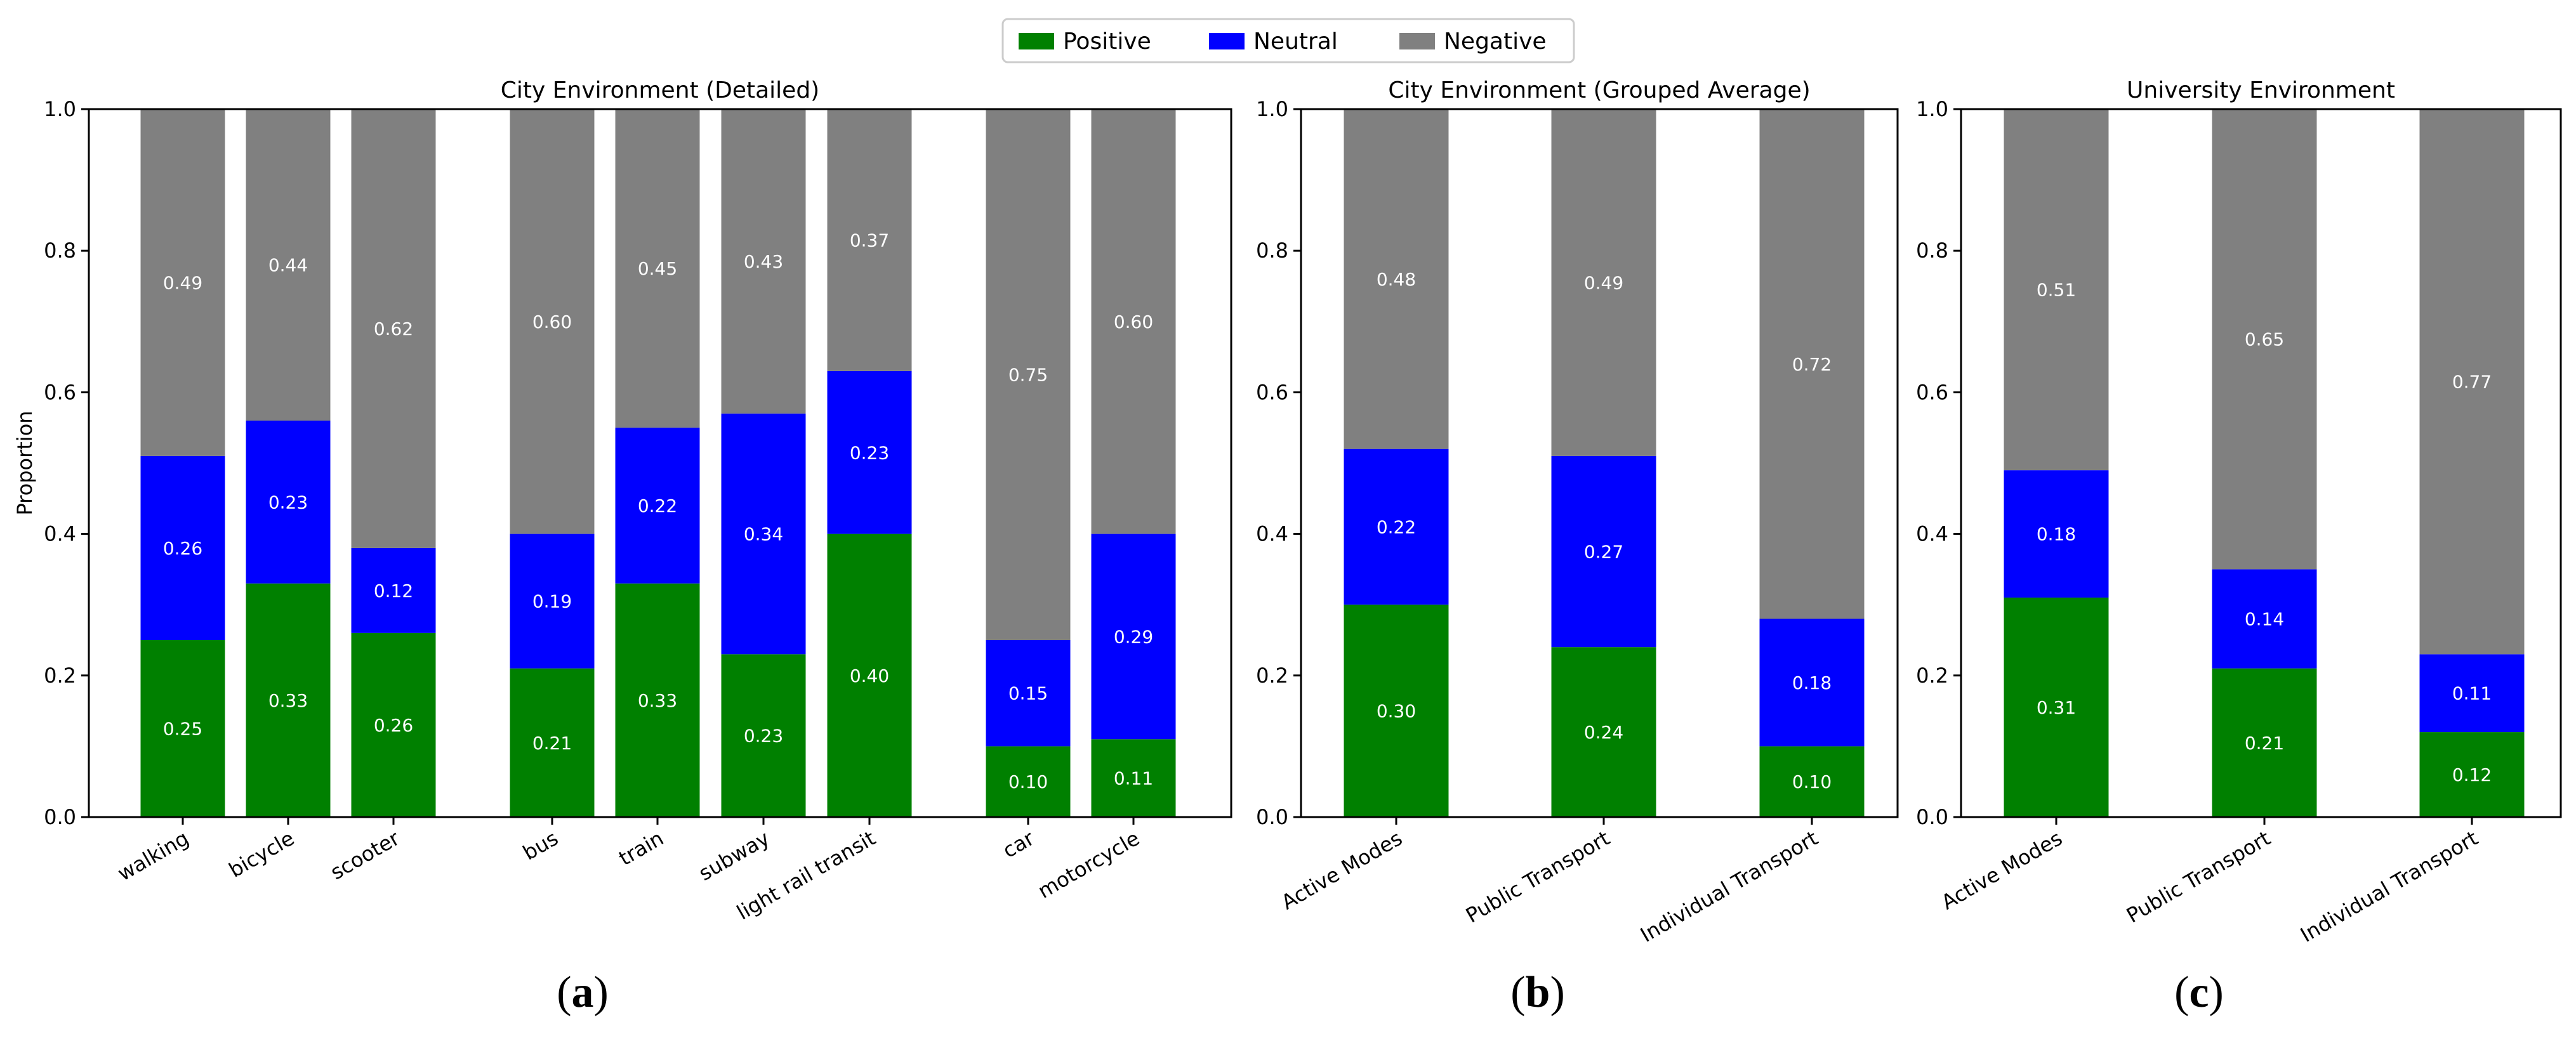 The height and width of the screenshot is (1041, 2576). I want to click on panel-1-value-label-neutral-7: 0.23, so click(870, 452).